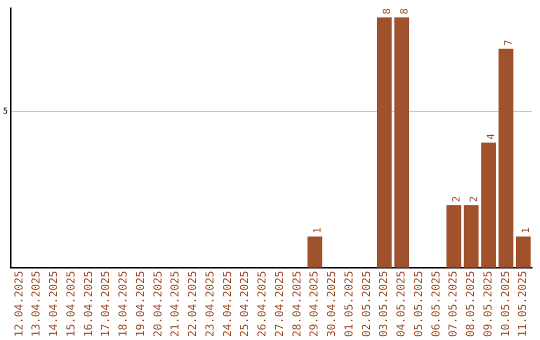 The height and width of the screenshot is (340, 540). Describe the element at coordinates (279, 304) in the screenshot. I see `x-tick-label: 27.04.2025` at that location.